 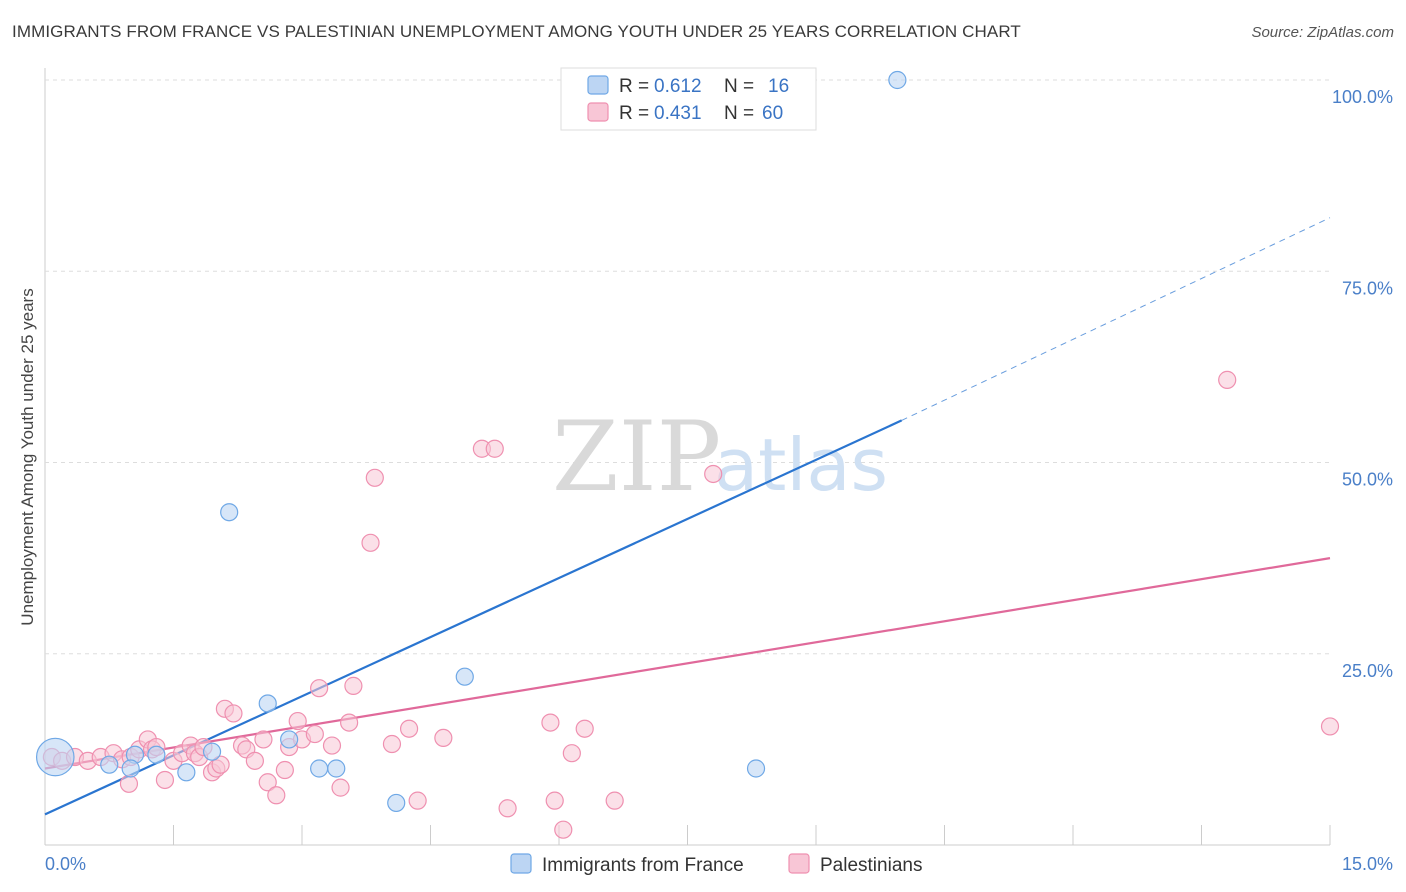 What do you see at coordinates (1362, 384) in the screenshot?
I see `y-tick-labels: 25.0% 50.0% 75.0% 100.0%` at bounding box center [1362, 384].